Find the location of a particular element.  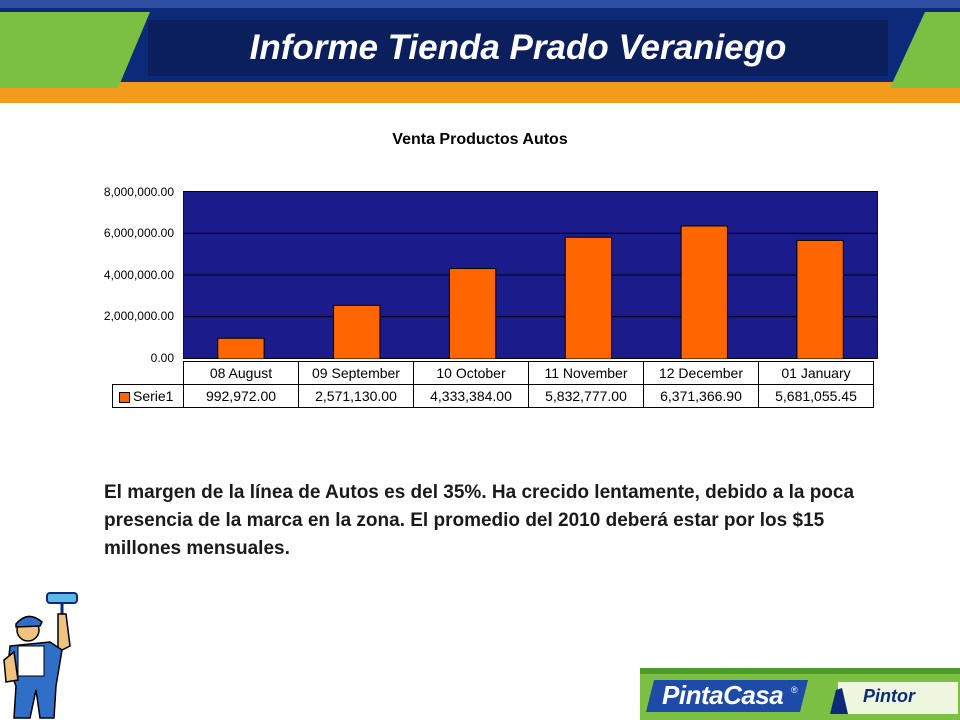

data-label: 6,371,366.90 is located at coordinates (701, 396).